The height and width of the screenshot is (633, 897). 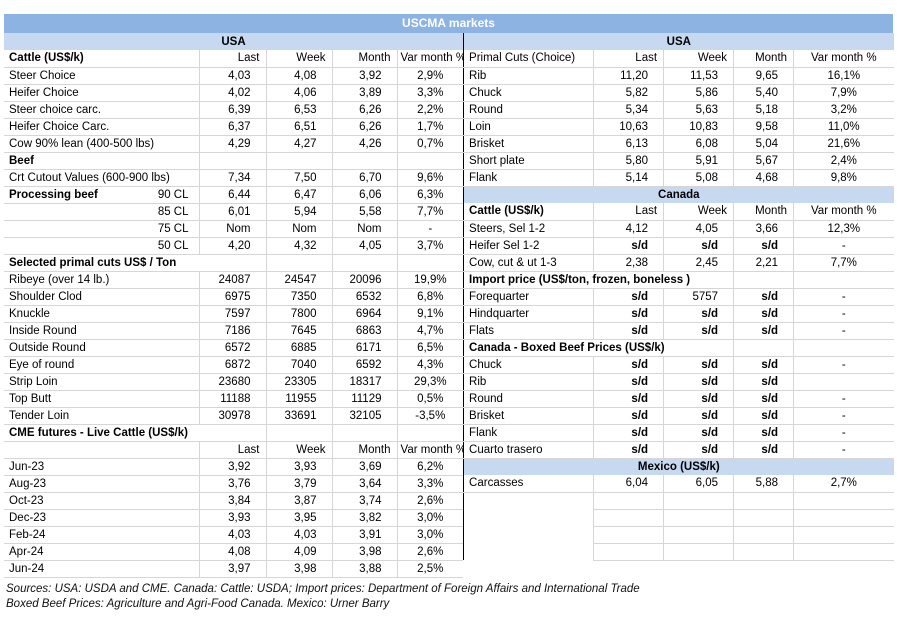 I want to click on cell-value: 7,34, so click(x=232, y=178).